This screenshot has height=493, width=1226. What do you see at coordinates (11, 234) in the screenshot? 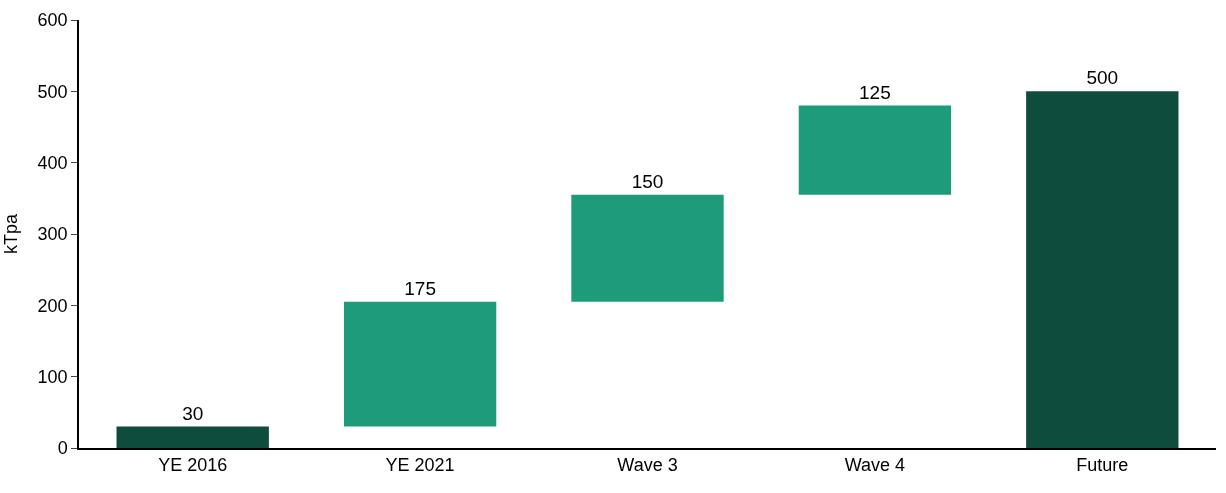
I see `y-axis-title: kTpa` at bounding box center [11, 234].